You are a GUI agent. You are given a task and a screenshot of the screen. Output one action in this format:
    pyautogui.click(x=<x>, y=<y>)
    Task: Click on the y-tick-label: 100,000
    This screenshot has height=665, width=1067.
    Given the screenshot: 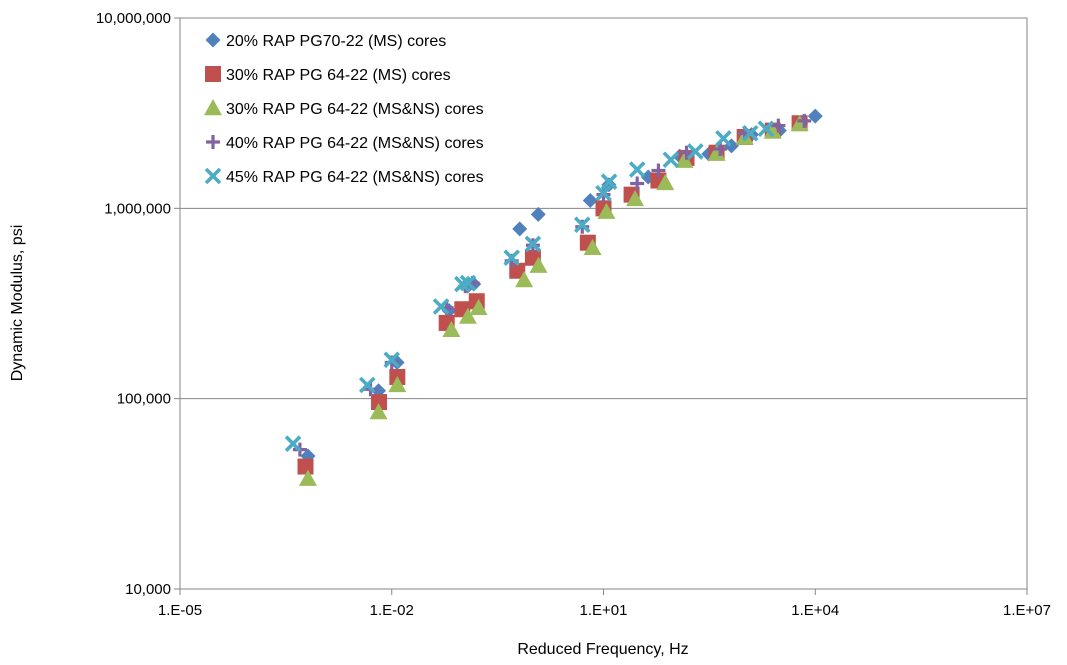 What is the action you would take?
    pyautogui.click(x=144, y=399)
    